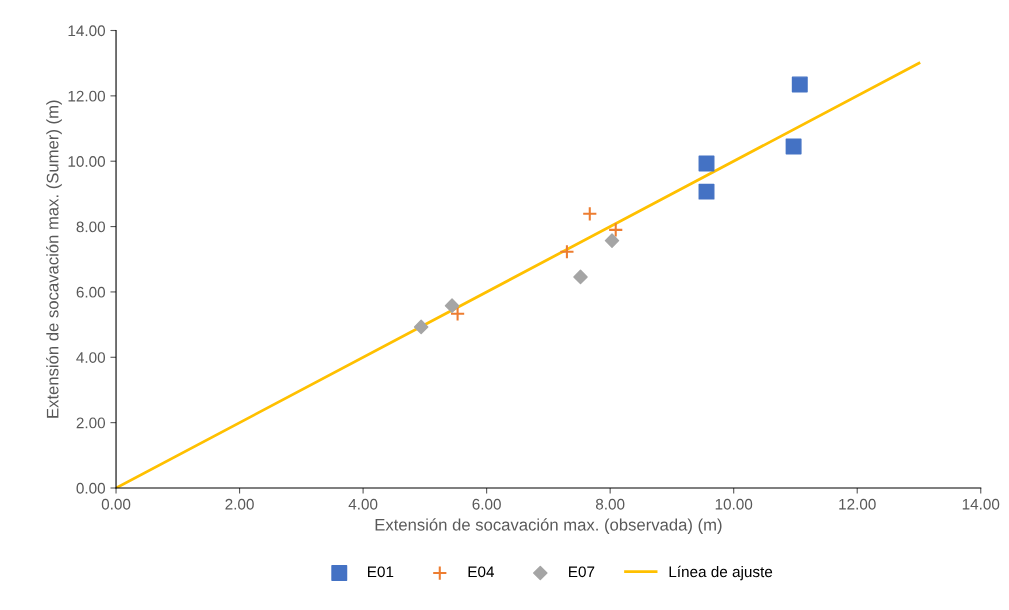 The image size is (1009, 610). What do you see at coordinates (87, 31) in the screenshot?
I see `y-tick-label: 14.00` at bounding box center [87, 31].